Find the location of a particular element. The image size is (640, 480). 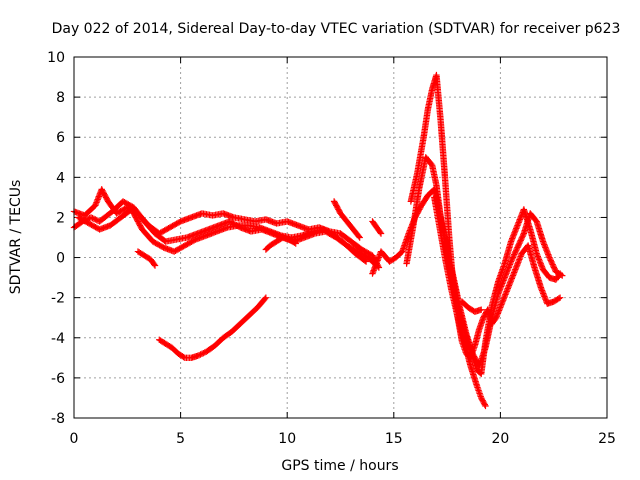

y-tick-label: 10 is located at coordinates (56, 58).